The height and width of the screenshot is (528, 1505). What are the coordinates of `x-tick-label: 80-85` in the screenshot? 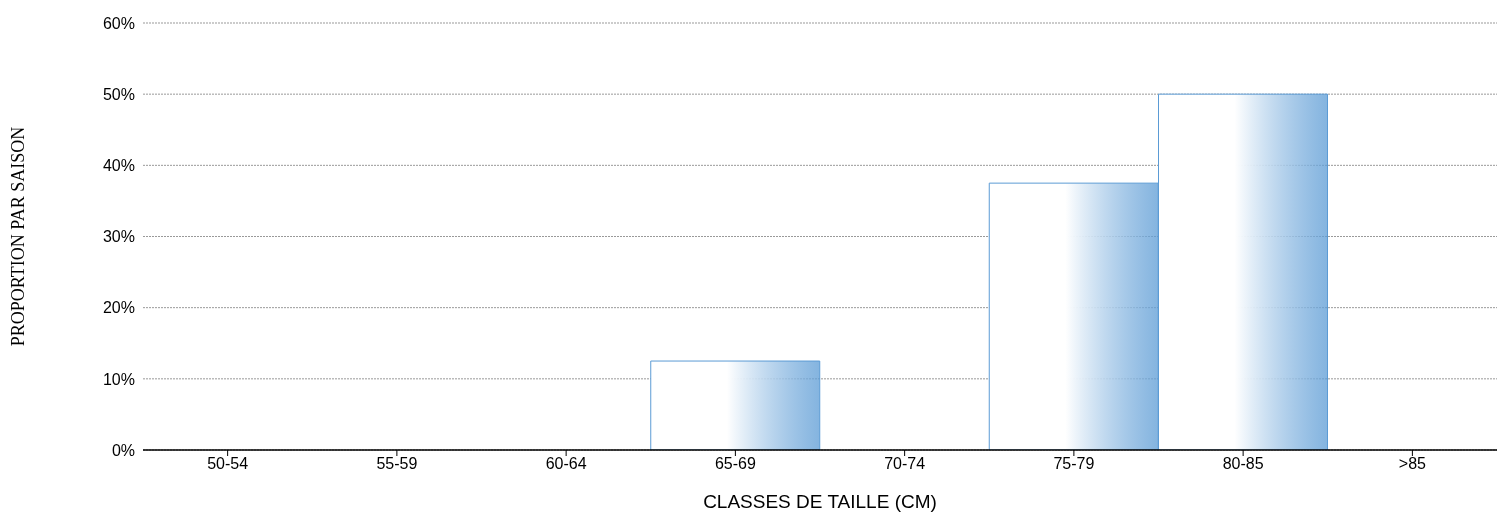 It's located at (1243, 464).